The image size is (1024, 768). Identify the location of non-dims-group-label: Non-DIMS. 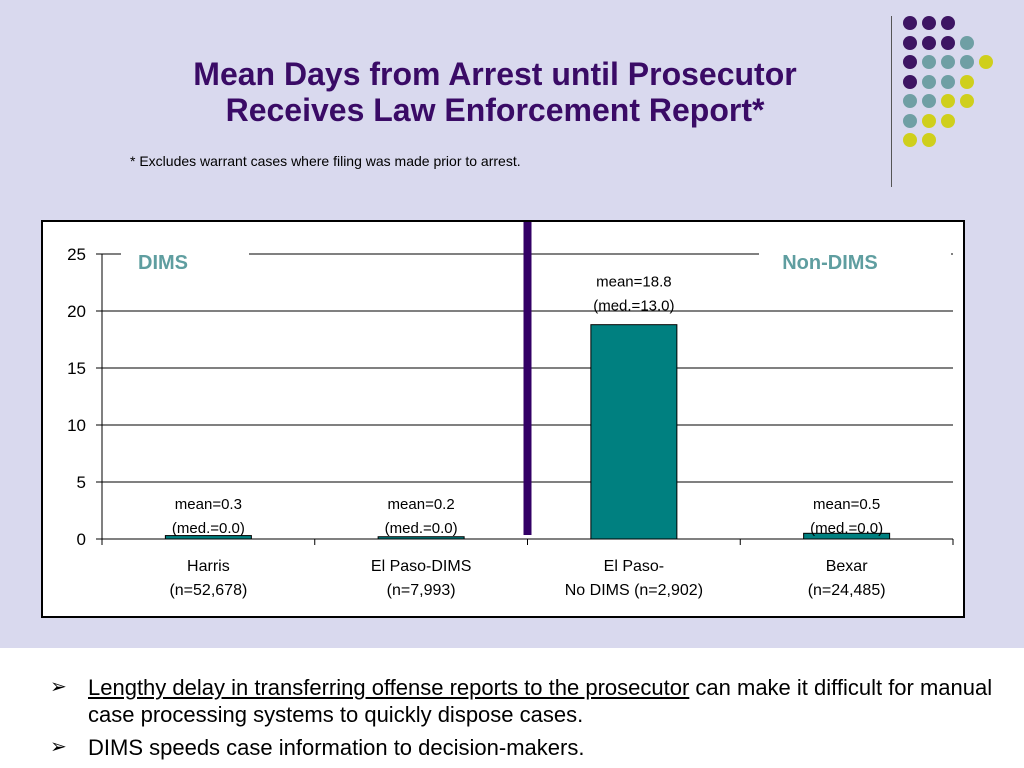
(830, 263).